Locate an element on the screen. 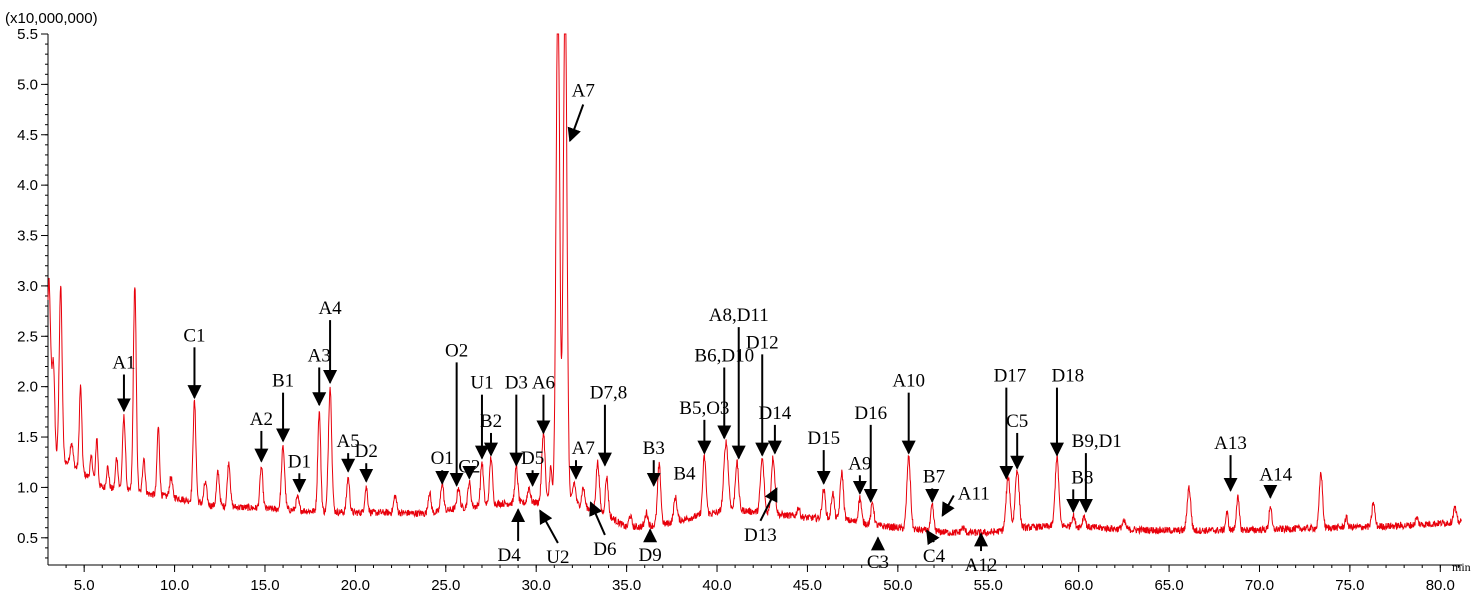 The height and width of the screenshot is (614, 1473). peak-label: D16 is located at coordinates (870, 413).